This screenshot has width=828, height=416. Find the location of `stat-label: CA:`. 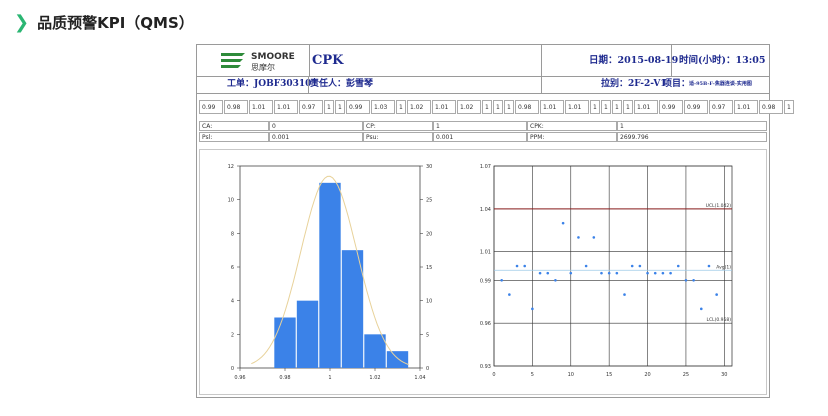

stat-label: CA: is located at coordinates (234, 126).